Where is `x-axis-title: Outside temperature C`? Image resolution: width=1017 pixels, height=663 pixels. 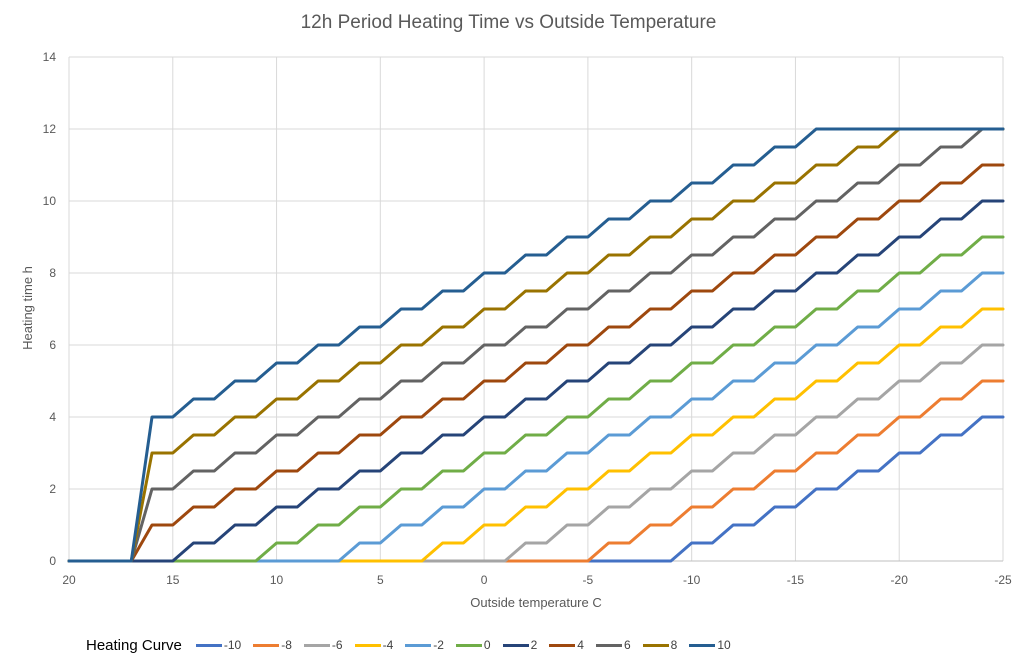
x-axis-title: Outside temperature C is located at coordinates (536, 602).